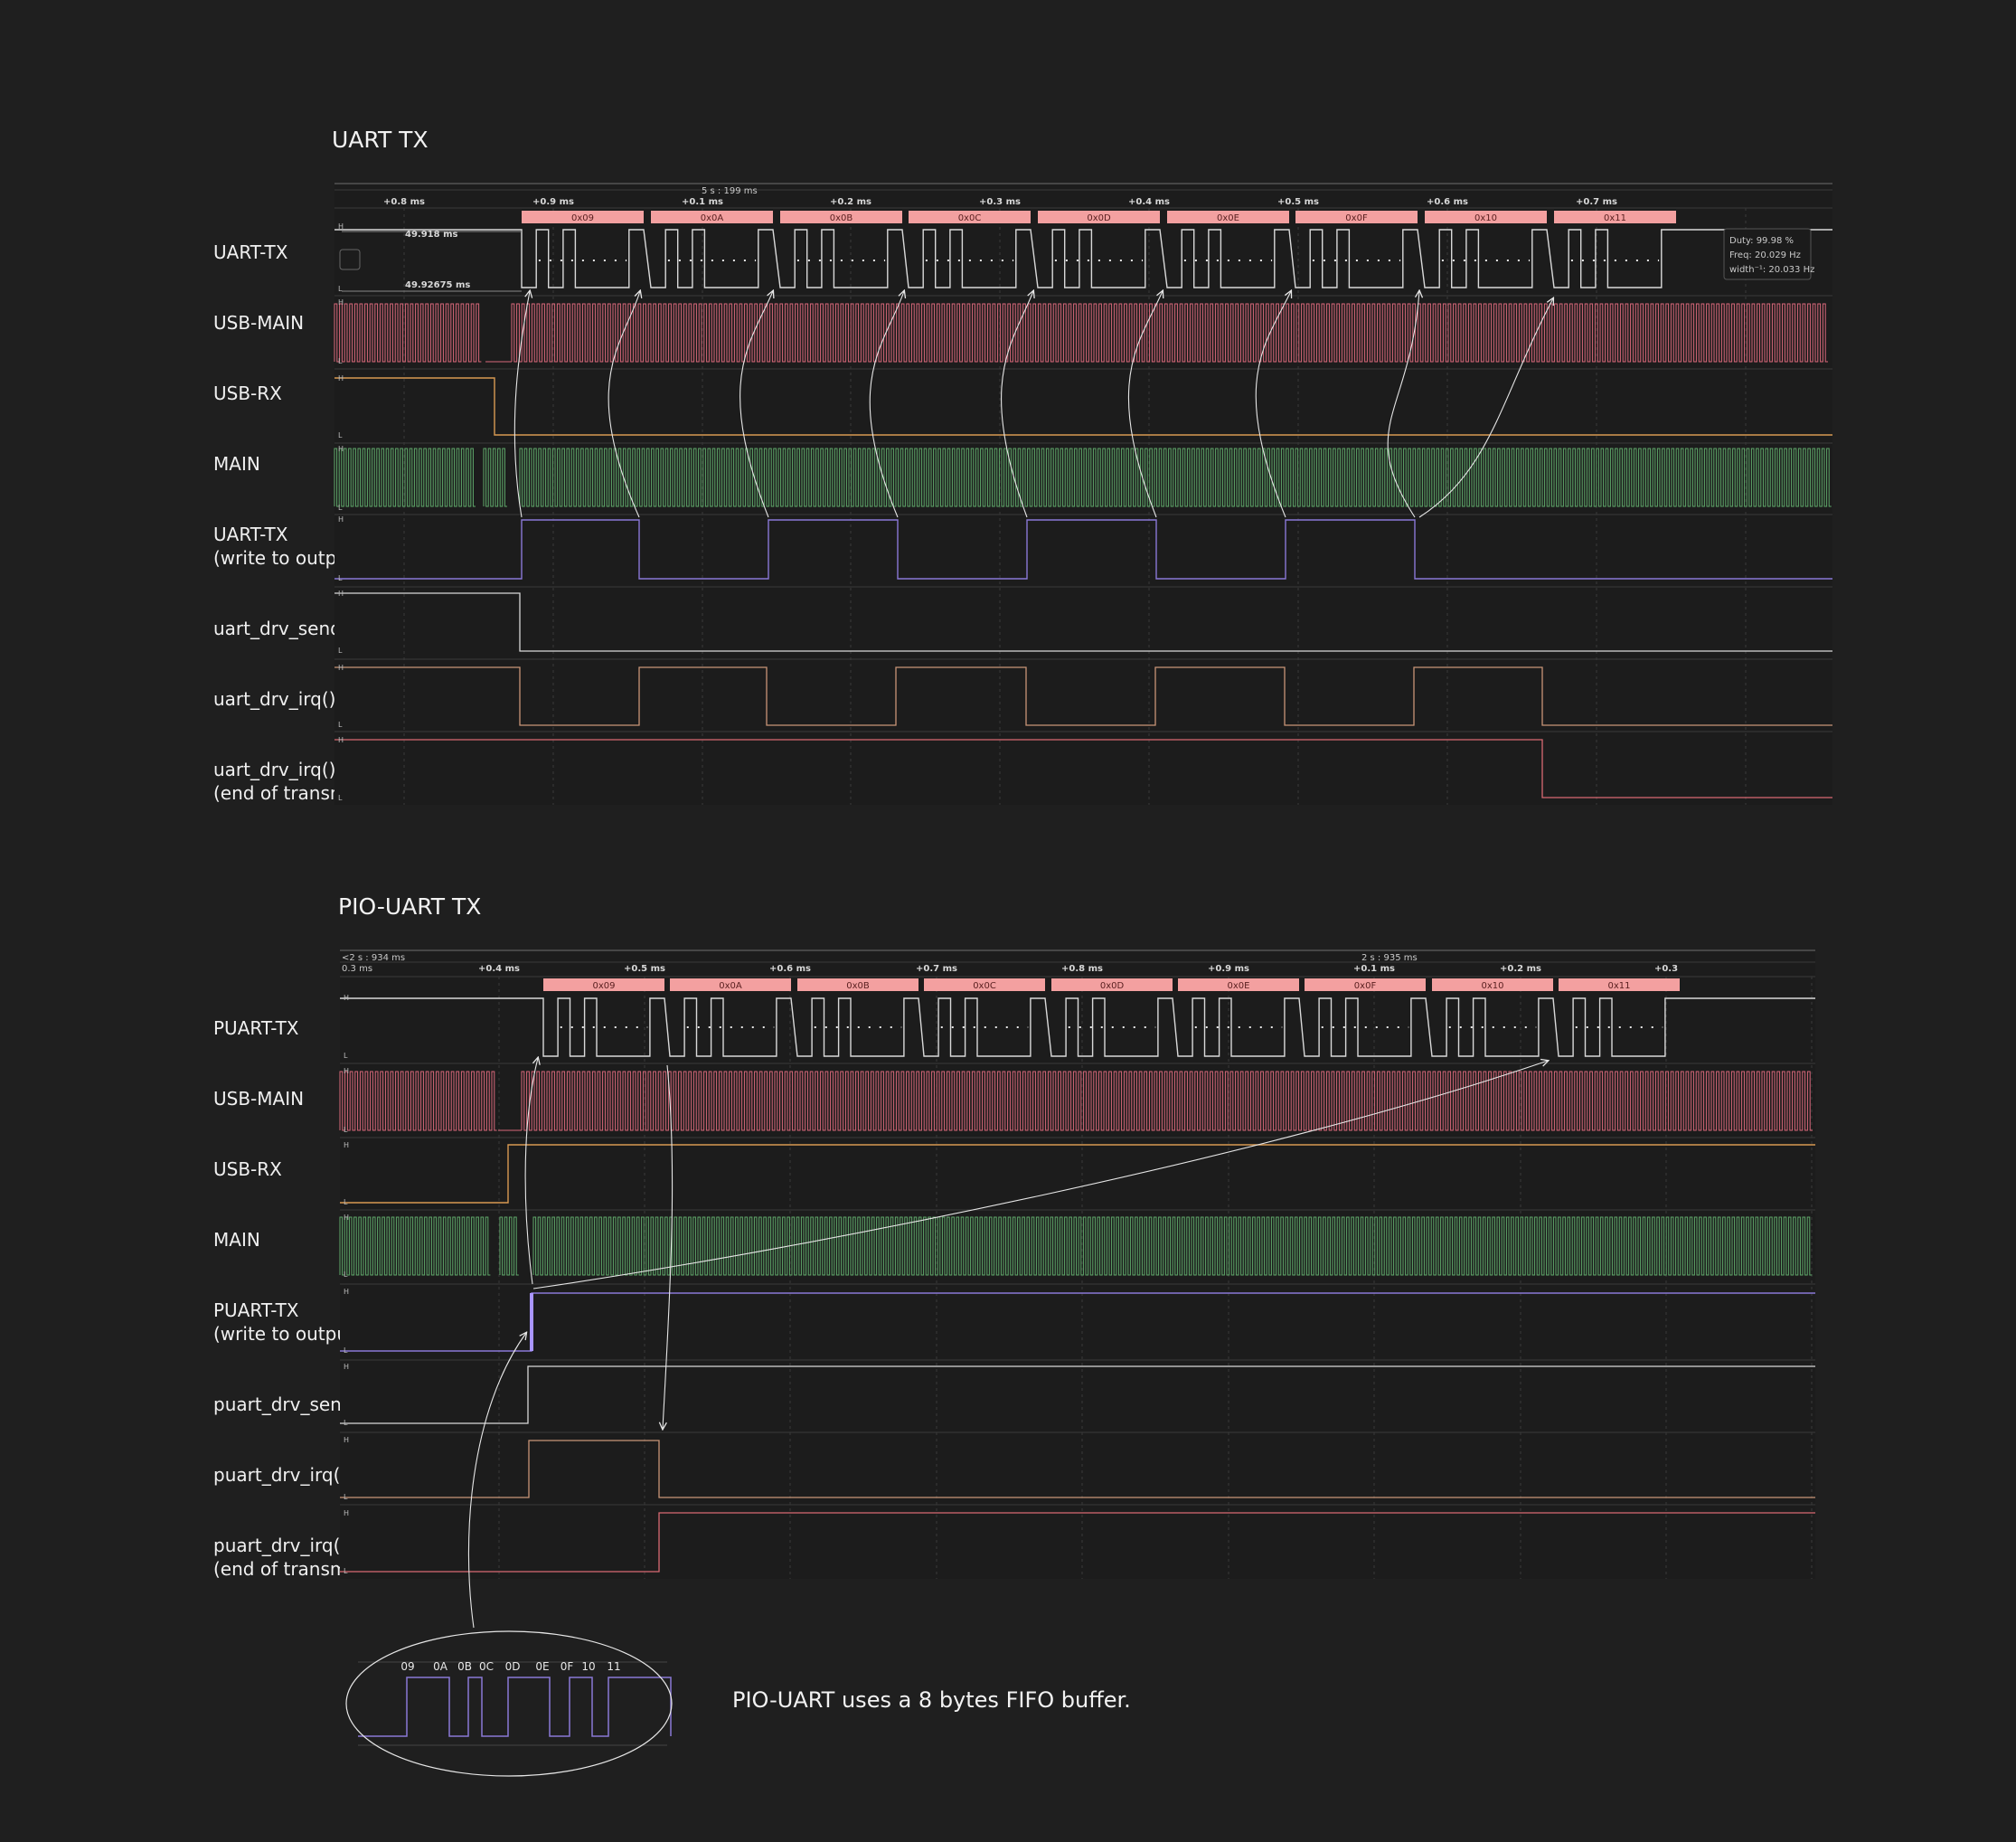 The width and height of the screenshot is (2016, 1842). What do you see at coordinates (1228, 969) in the screenshot?
I see `bottom-tick-label: +0.9 ms` at bounding box center [1228, 969].